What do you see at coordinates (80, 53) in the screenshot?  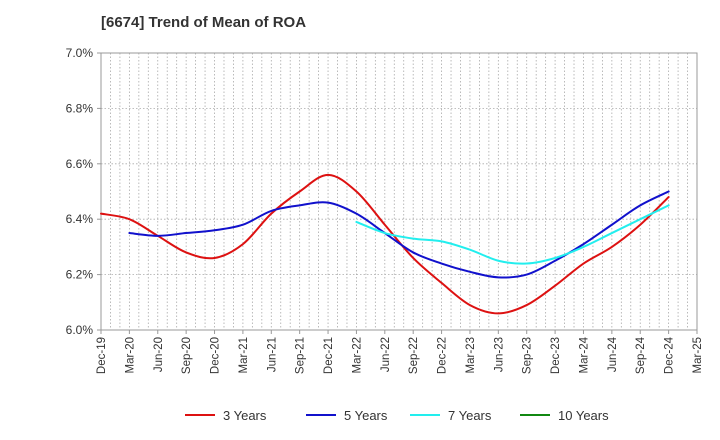 I see `y-tick-label: 7.0%` at bounding box center [80, 53].